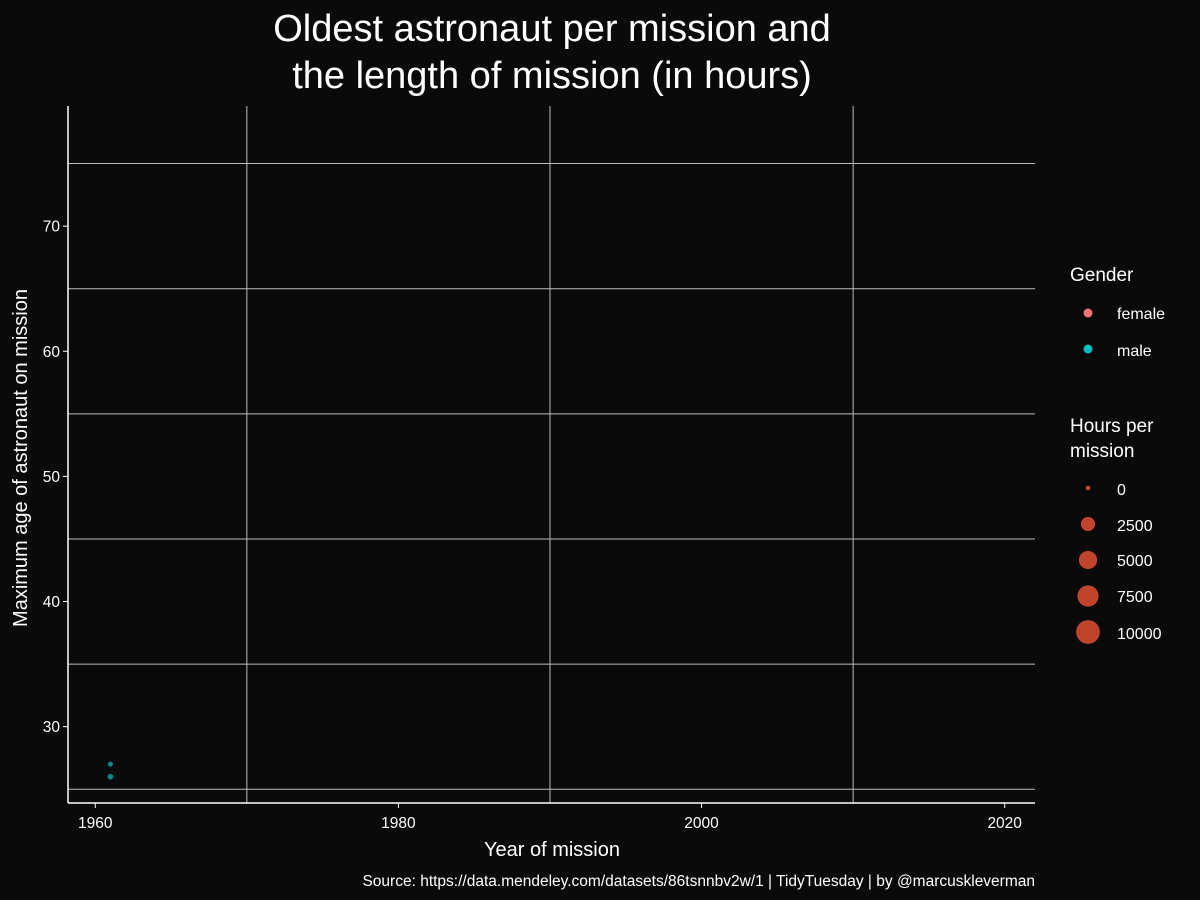  What do you see at coordinates (1102, 275) in the screenshot?
I see `legend-gender-title: Gender` at bounding box center [1102, 275].